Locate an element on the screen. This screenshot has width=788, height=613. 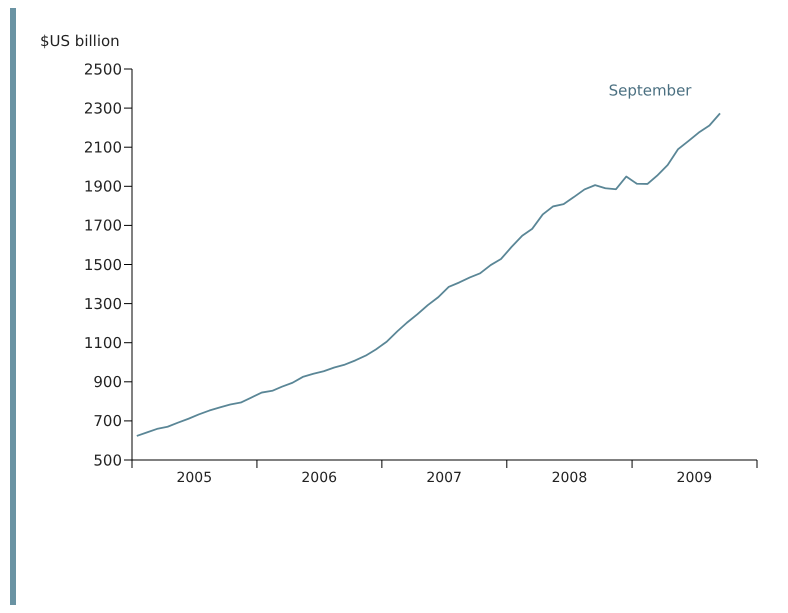
y-axis-title: $US billion is located at coordinates (80, 41).